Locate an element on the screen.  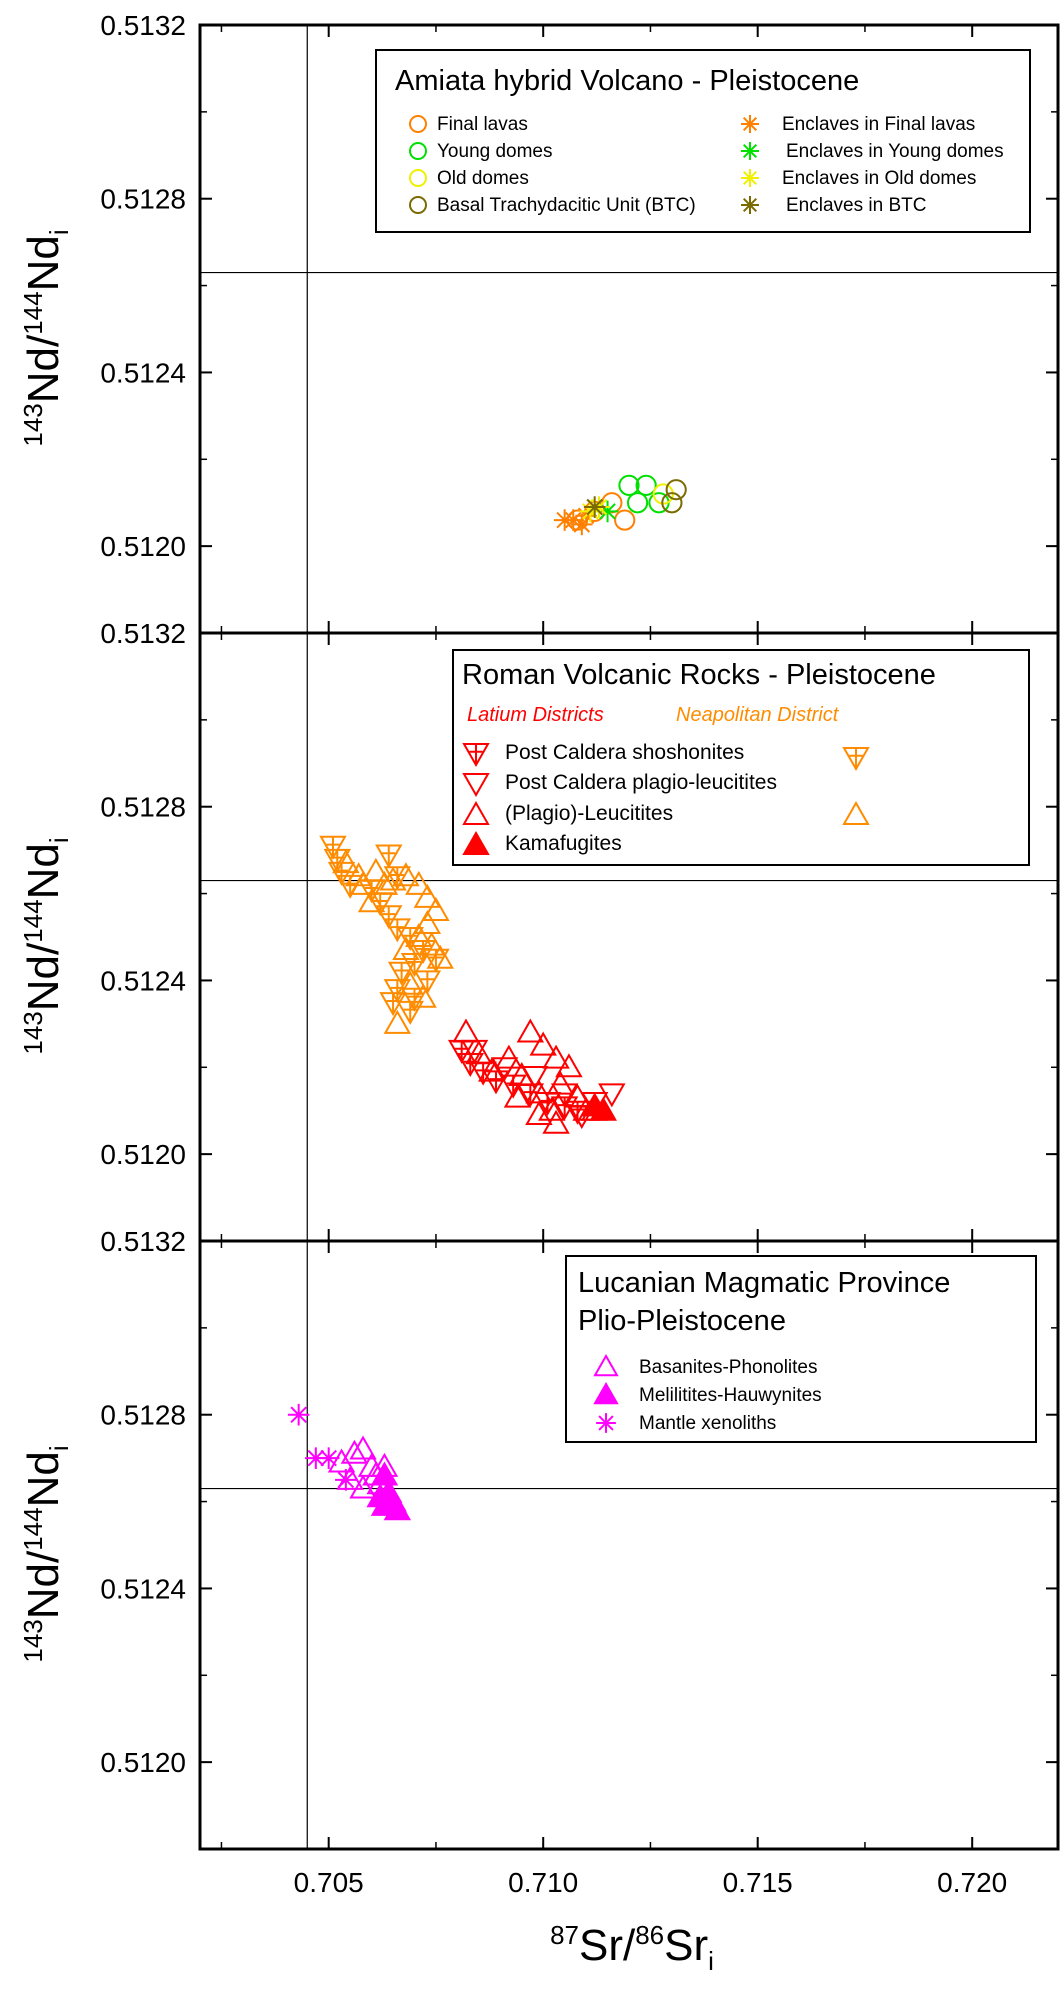
x-tick-label: 0.715 is located at coordinates (758, 1882).